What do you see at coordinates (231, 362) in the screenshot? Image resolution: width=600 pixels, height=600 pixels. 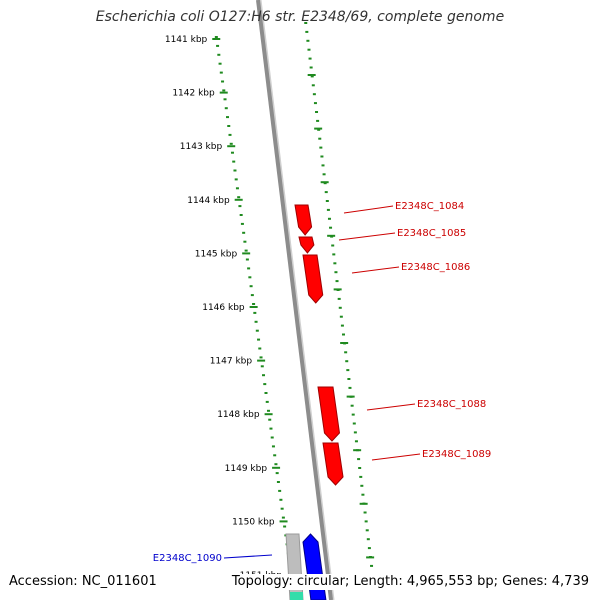 I see `ruler-label: 1147 kbp` at bounding box center [231, 362].